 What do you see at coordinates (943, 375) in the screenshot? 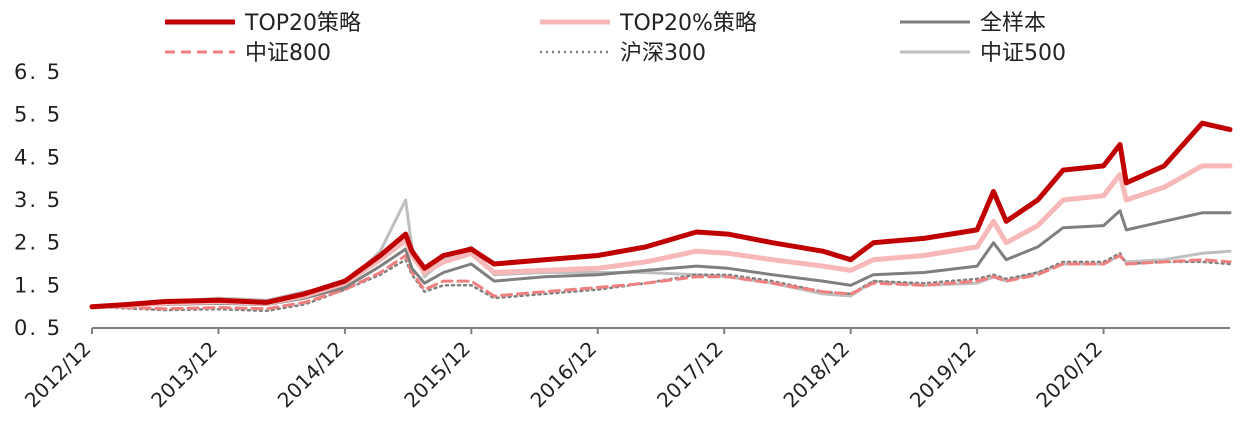
I see `x-tick-label: 2019/12` at bounding box center [943, 375].